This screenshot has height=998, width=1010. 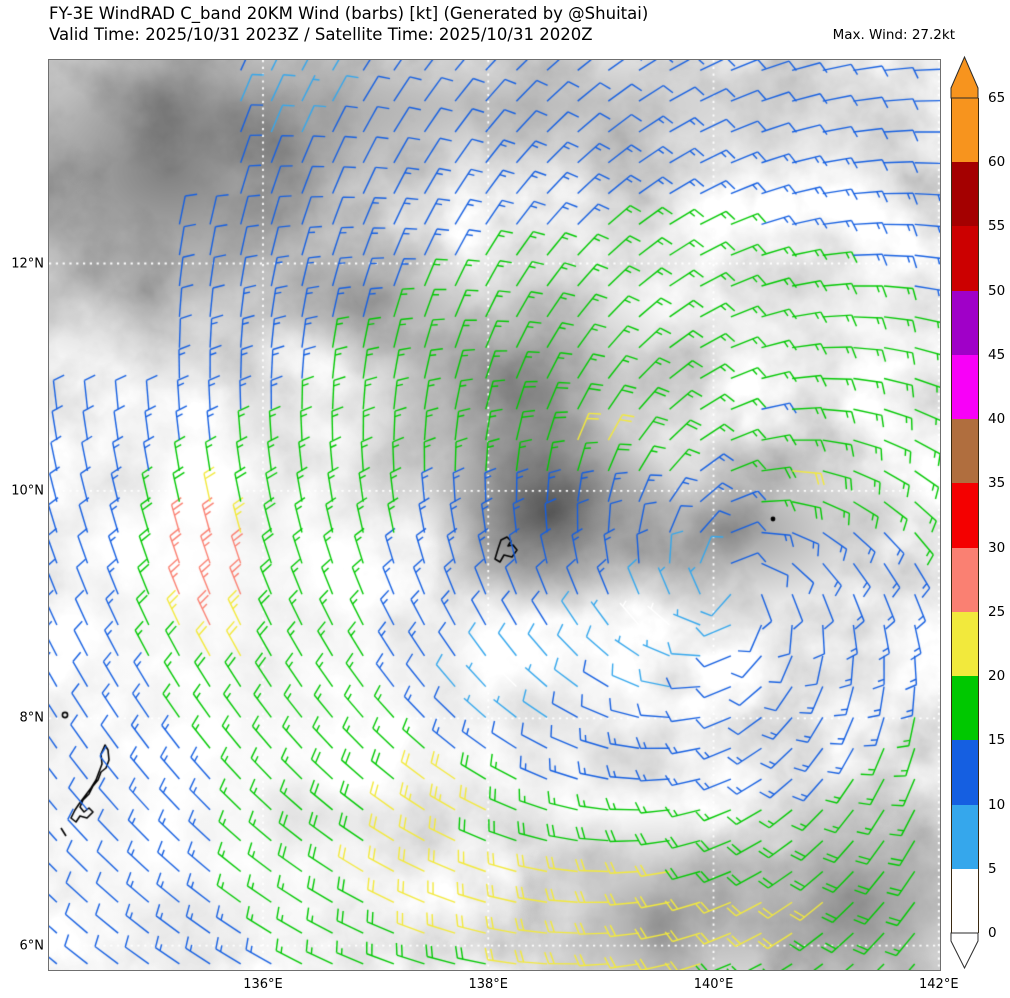 What do you see at coordinates (997, 98) in the screenshot?
I see `colorbar-tick-label: 65` at bounding box center [997, 98].